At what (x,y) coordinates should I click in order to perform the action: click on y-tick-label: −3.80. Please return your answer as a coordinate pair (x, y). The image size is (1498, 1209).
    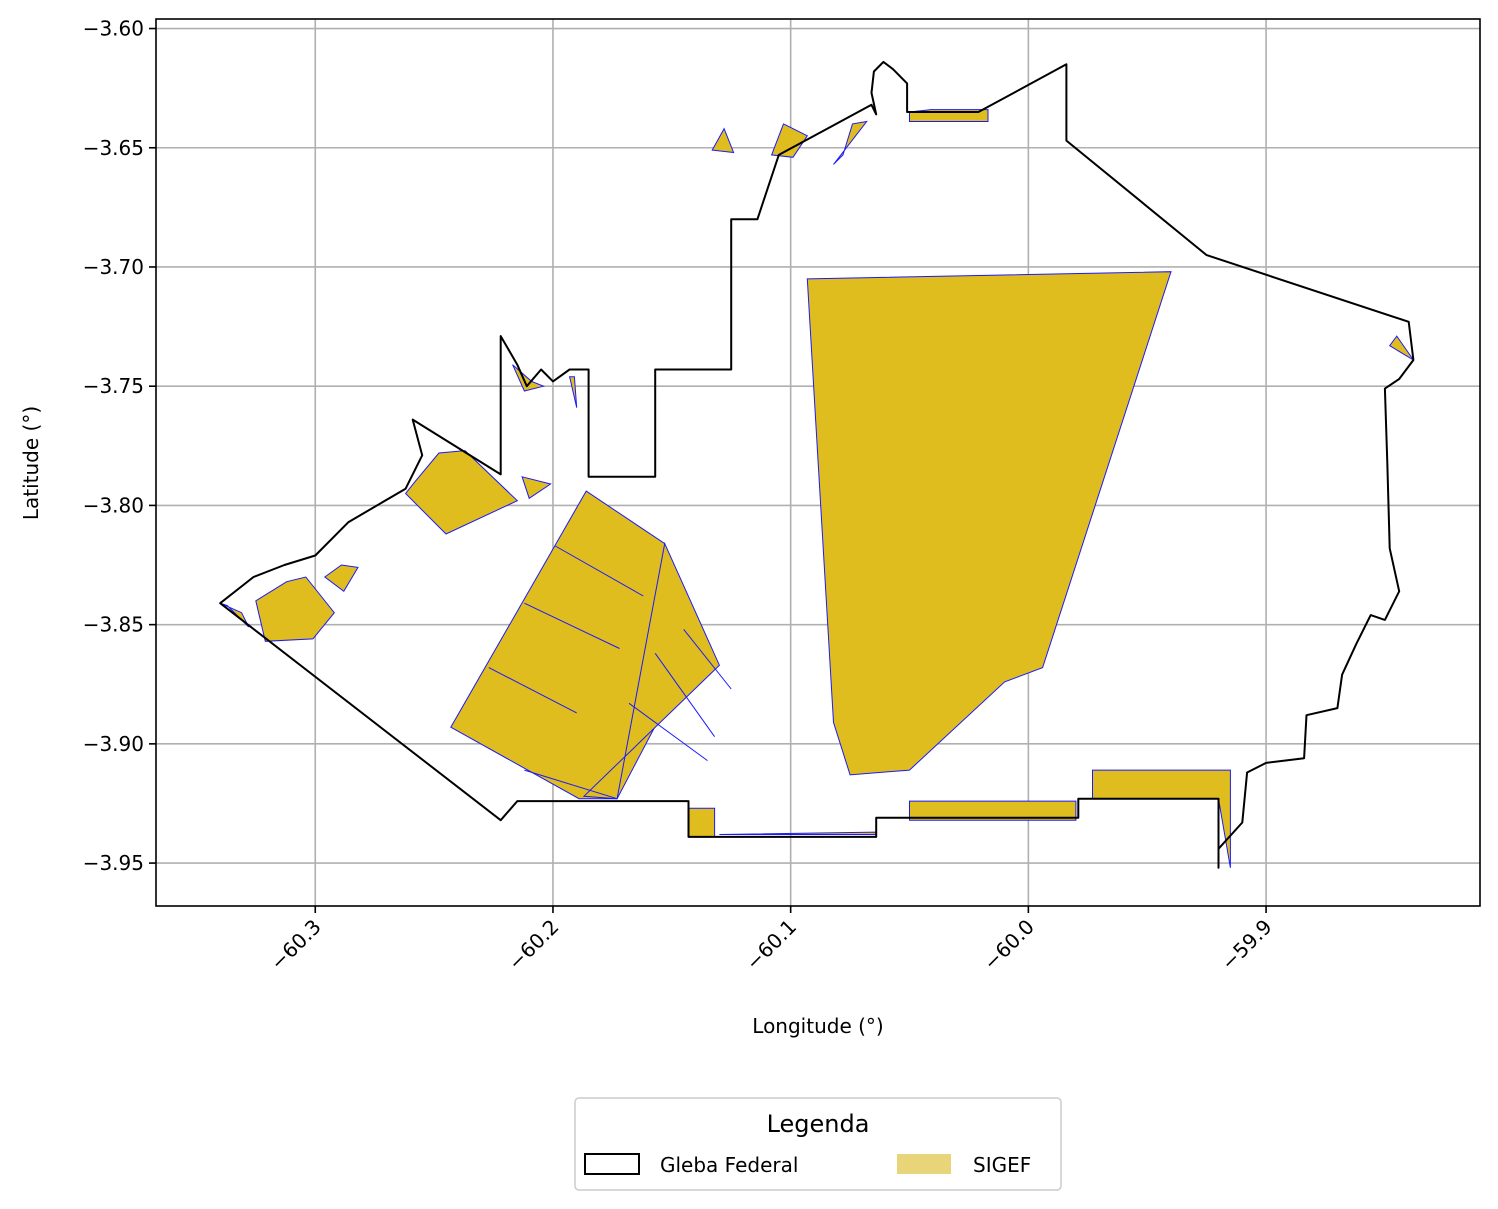
    Looking at the image, I should click on (113, 505).